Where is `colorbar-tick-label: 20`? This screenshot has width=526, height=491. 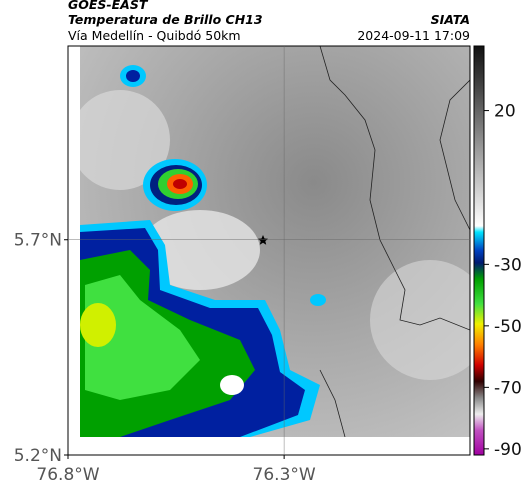 colorbar-tick-label: 20 is located at coordinates (505, 112).